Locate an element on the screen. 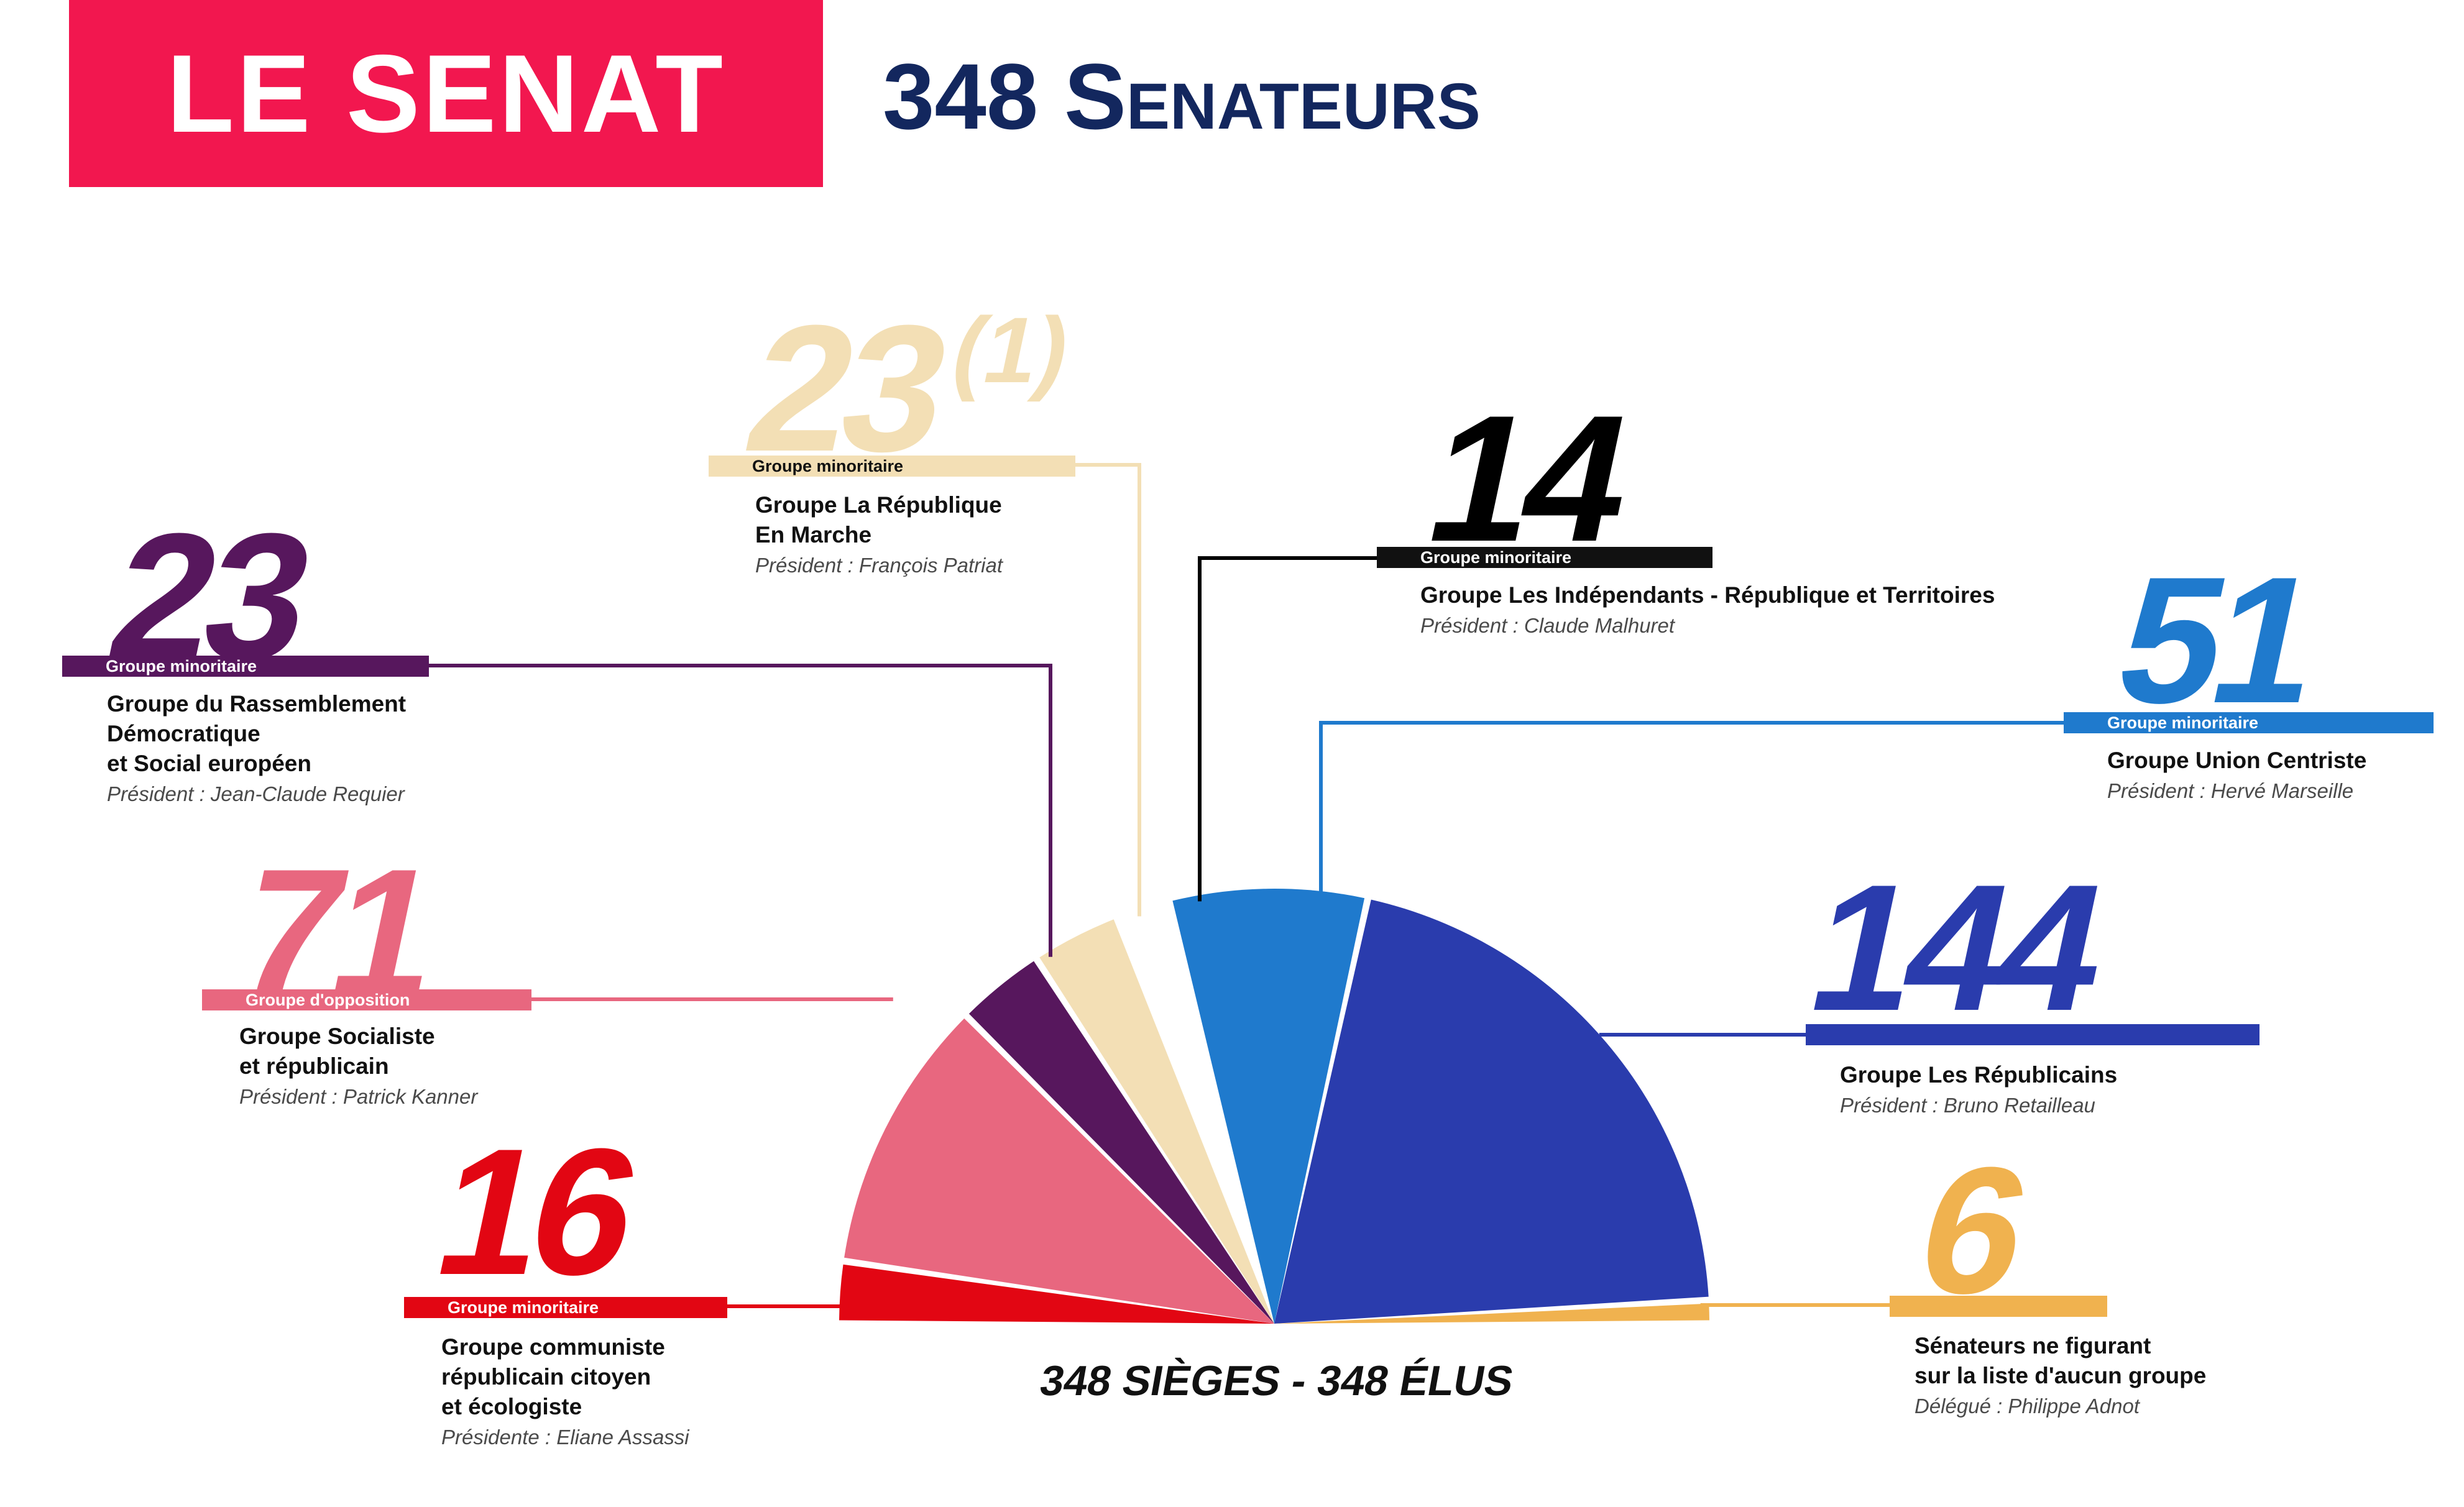 The height and width of the screenshot is (1507, 2464). group-name-line: Groupe du Rassemblement is located at coordinates (256, 704).